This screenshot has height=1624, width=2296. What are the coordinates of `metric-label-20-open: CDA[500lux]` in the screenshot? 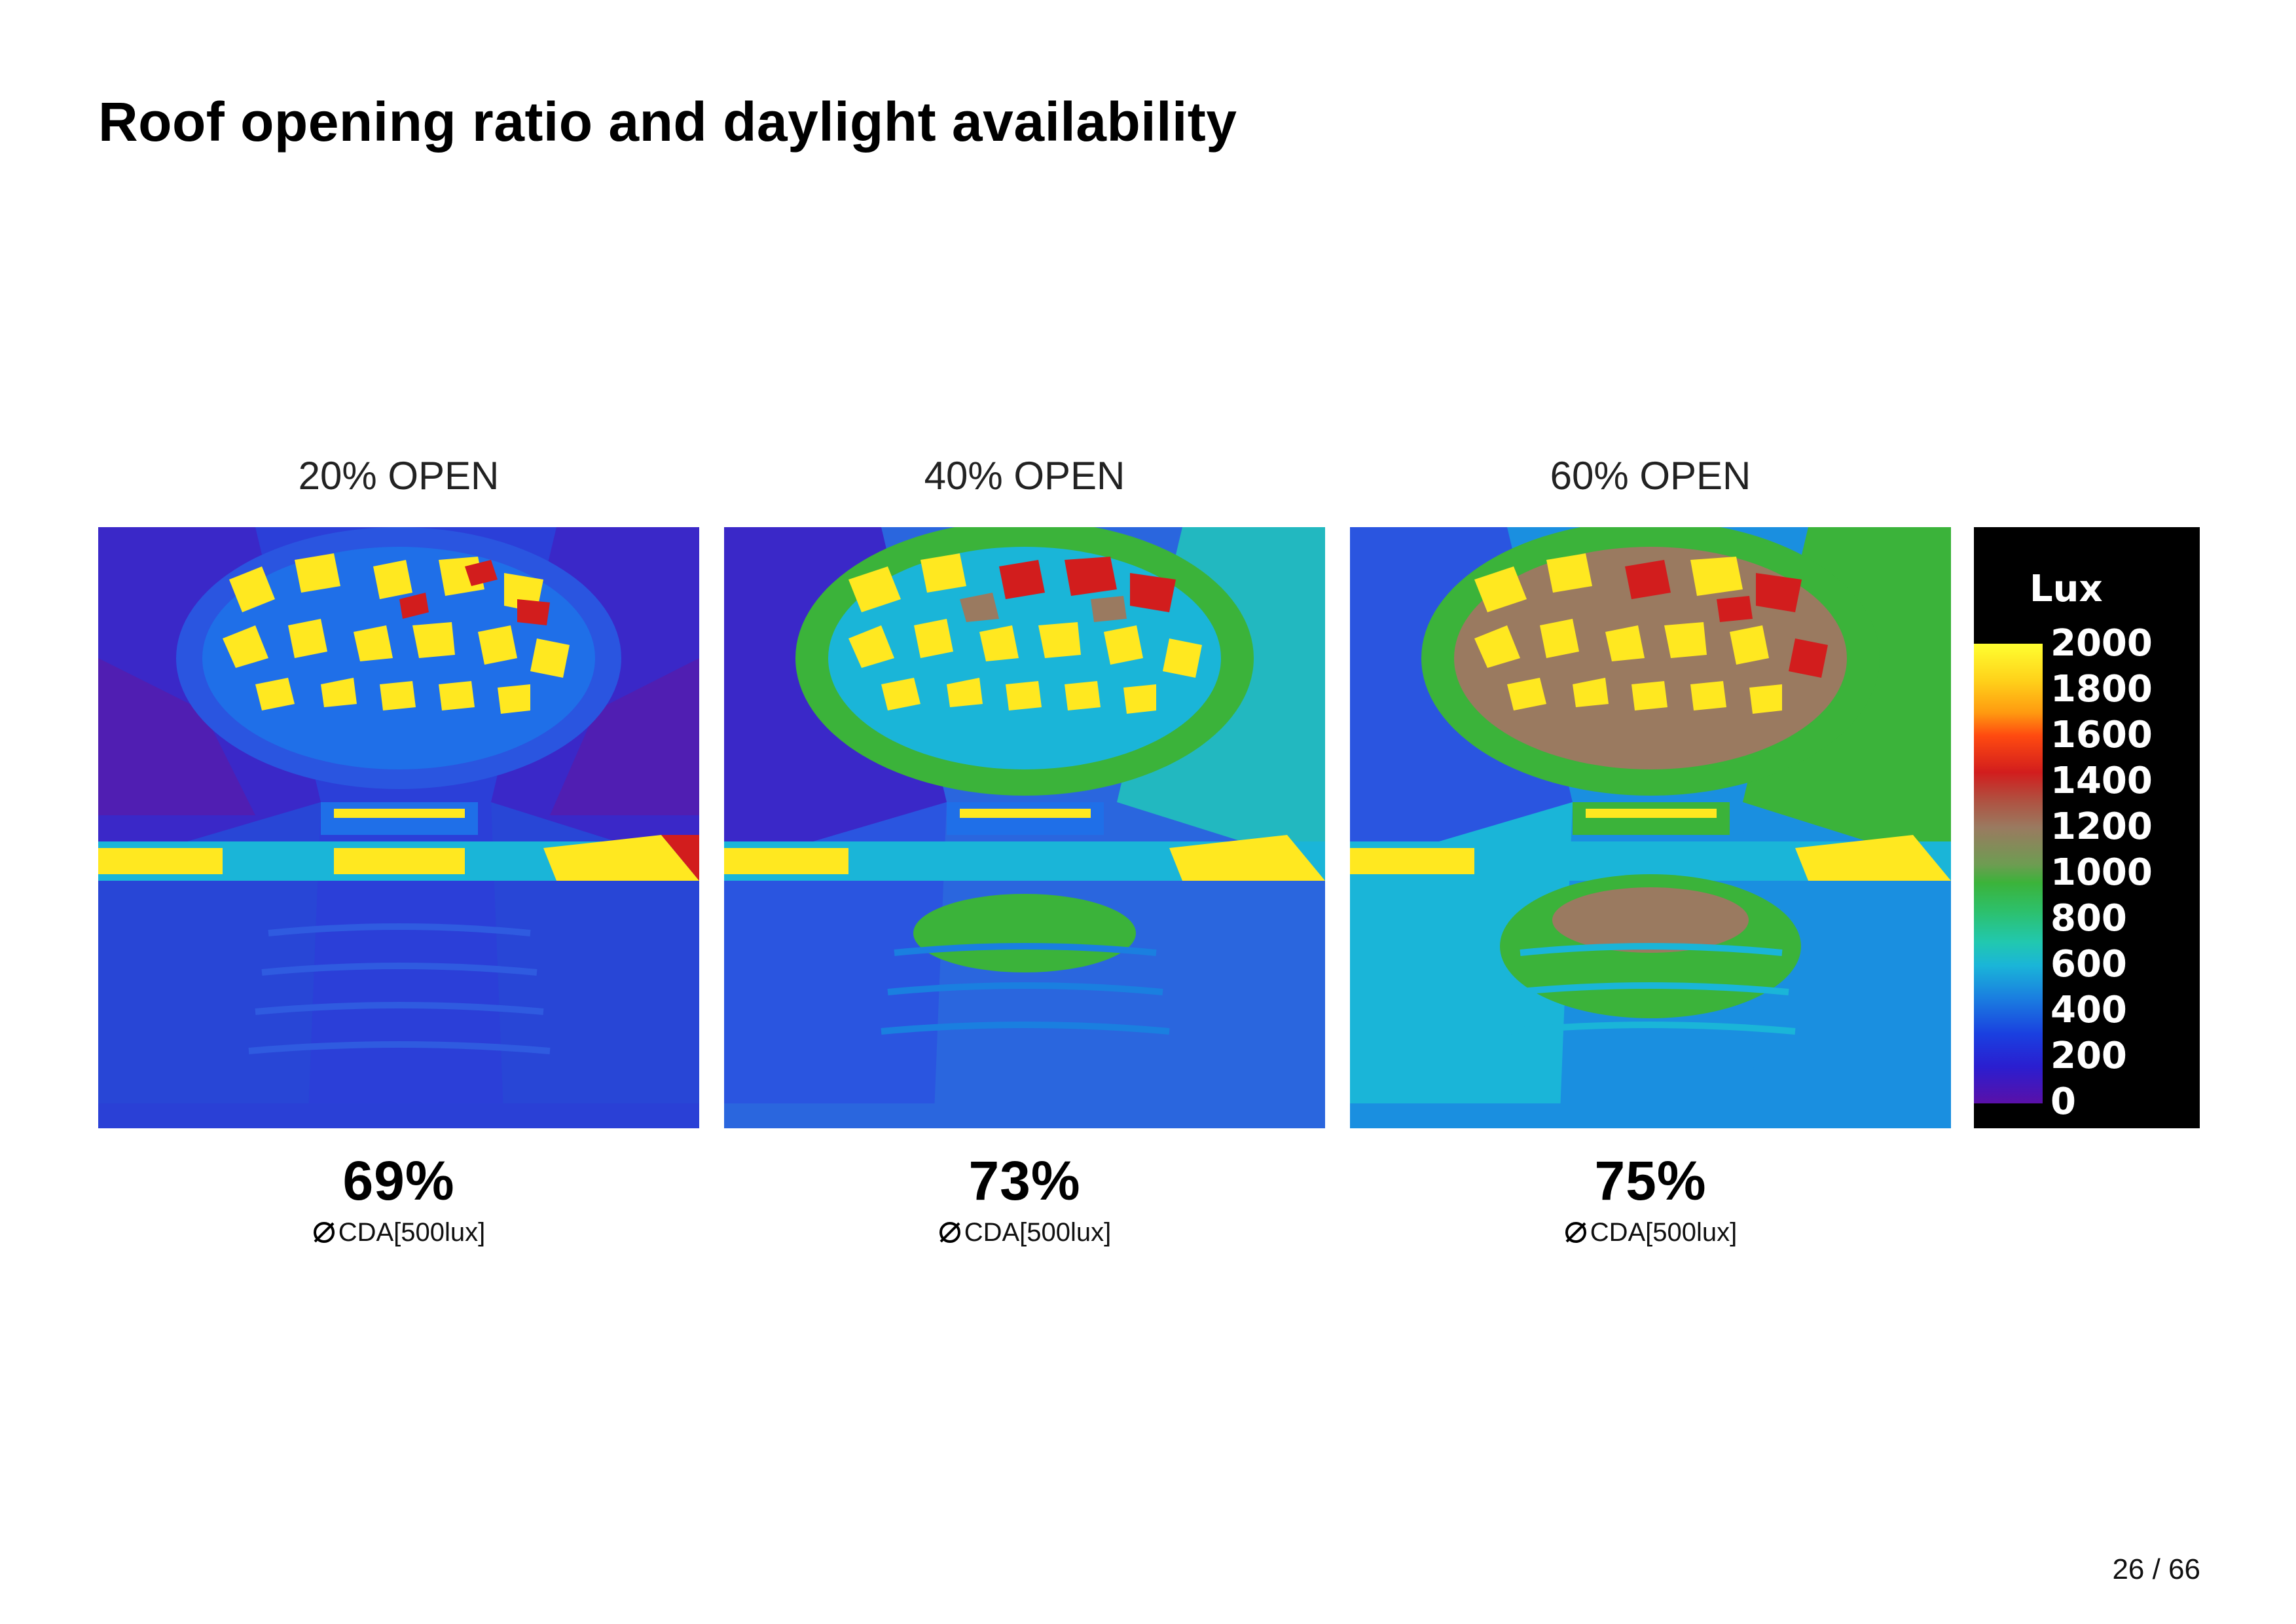 It's located at (398, 1232).